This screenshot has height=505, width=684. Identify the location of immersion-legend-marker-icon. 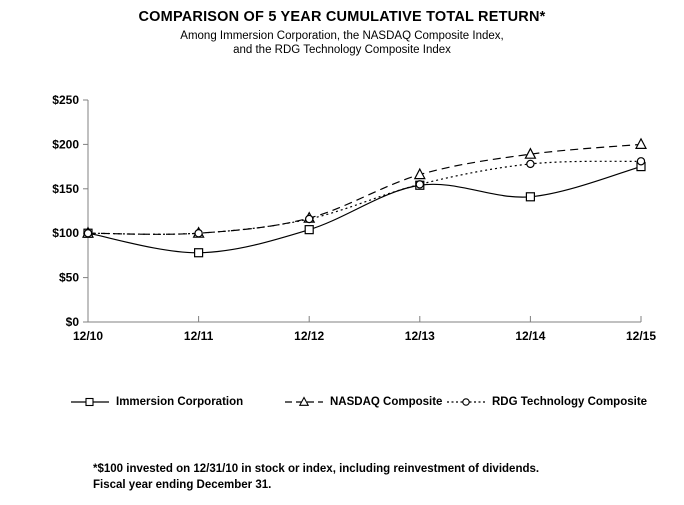
(90, 402).